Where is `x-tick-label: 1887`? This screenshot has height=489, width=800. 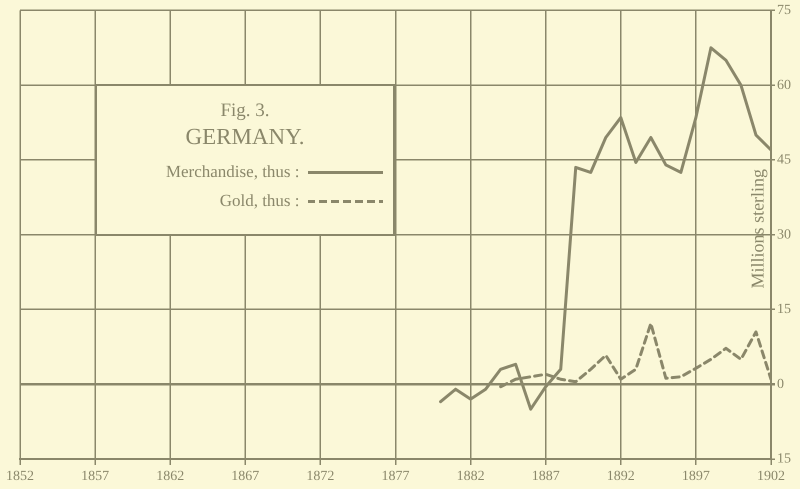
x-tick-label: 1887 is located at coordinates (546, 476).